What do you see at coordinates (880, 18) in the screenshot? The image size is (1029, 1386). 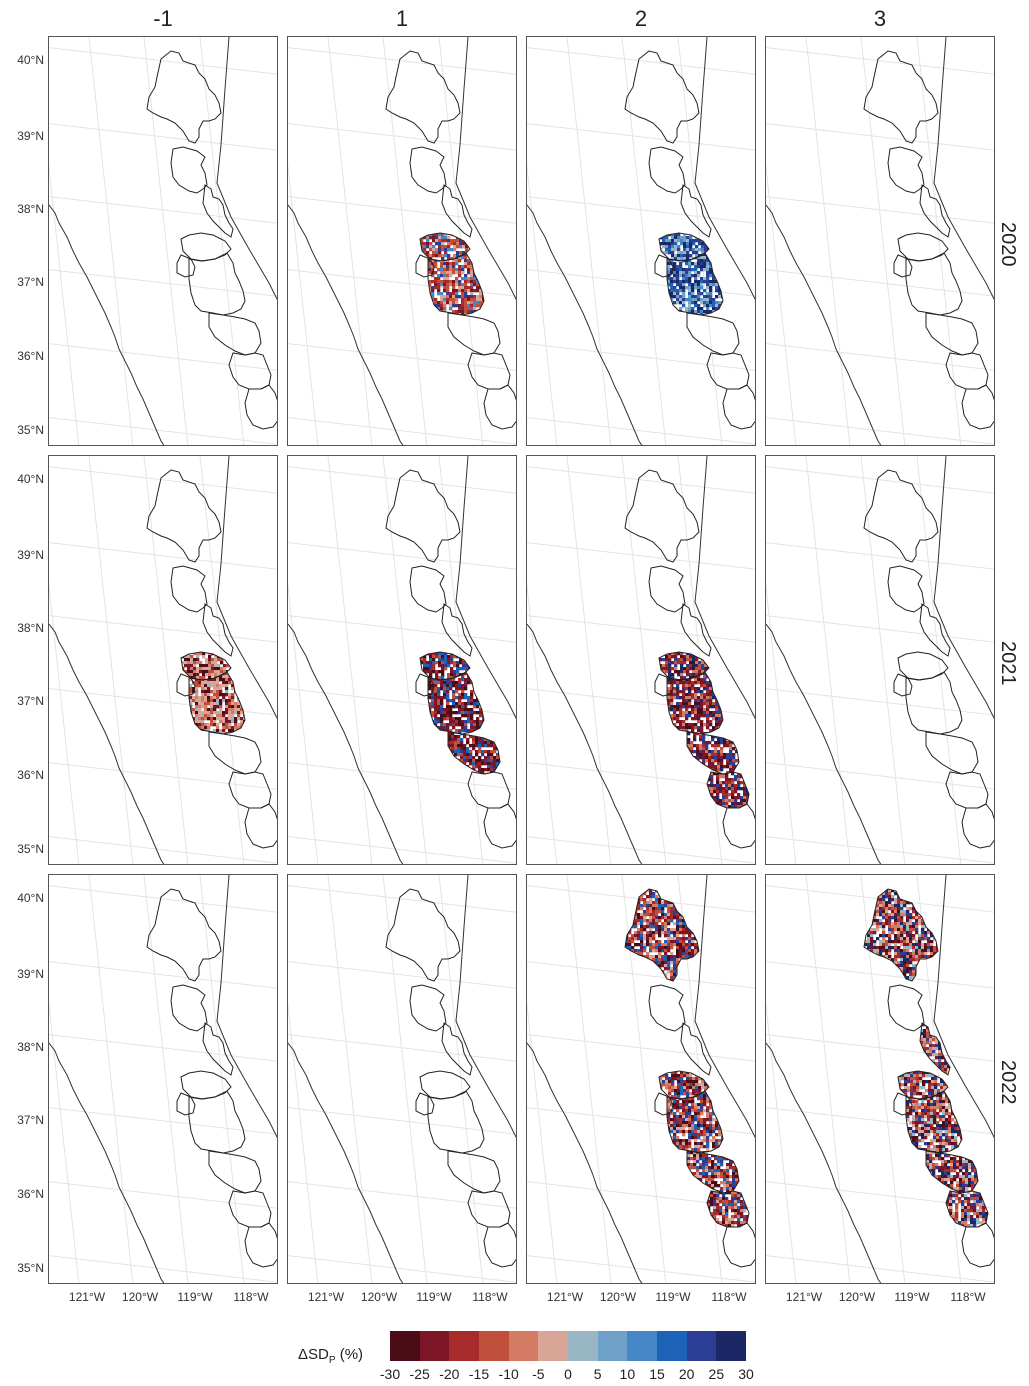 I see `column-title: 3` at bounding box center [880, 18].